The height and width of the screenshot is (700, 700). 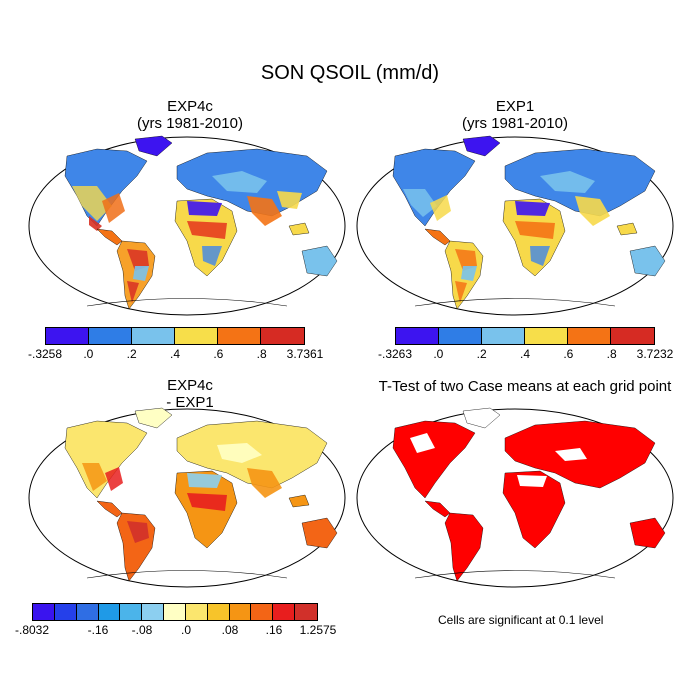 I want to click on colorbar-tick-label: 3.7232, so click(x=655, y=354).